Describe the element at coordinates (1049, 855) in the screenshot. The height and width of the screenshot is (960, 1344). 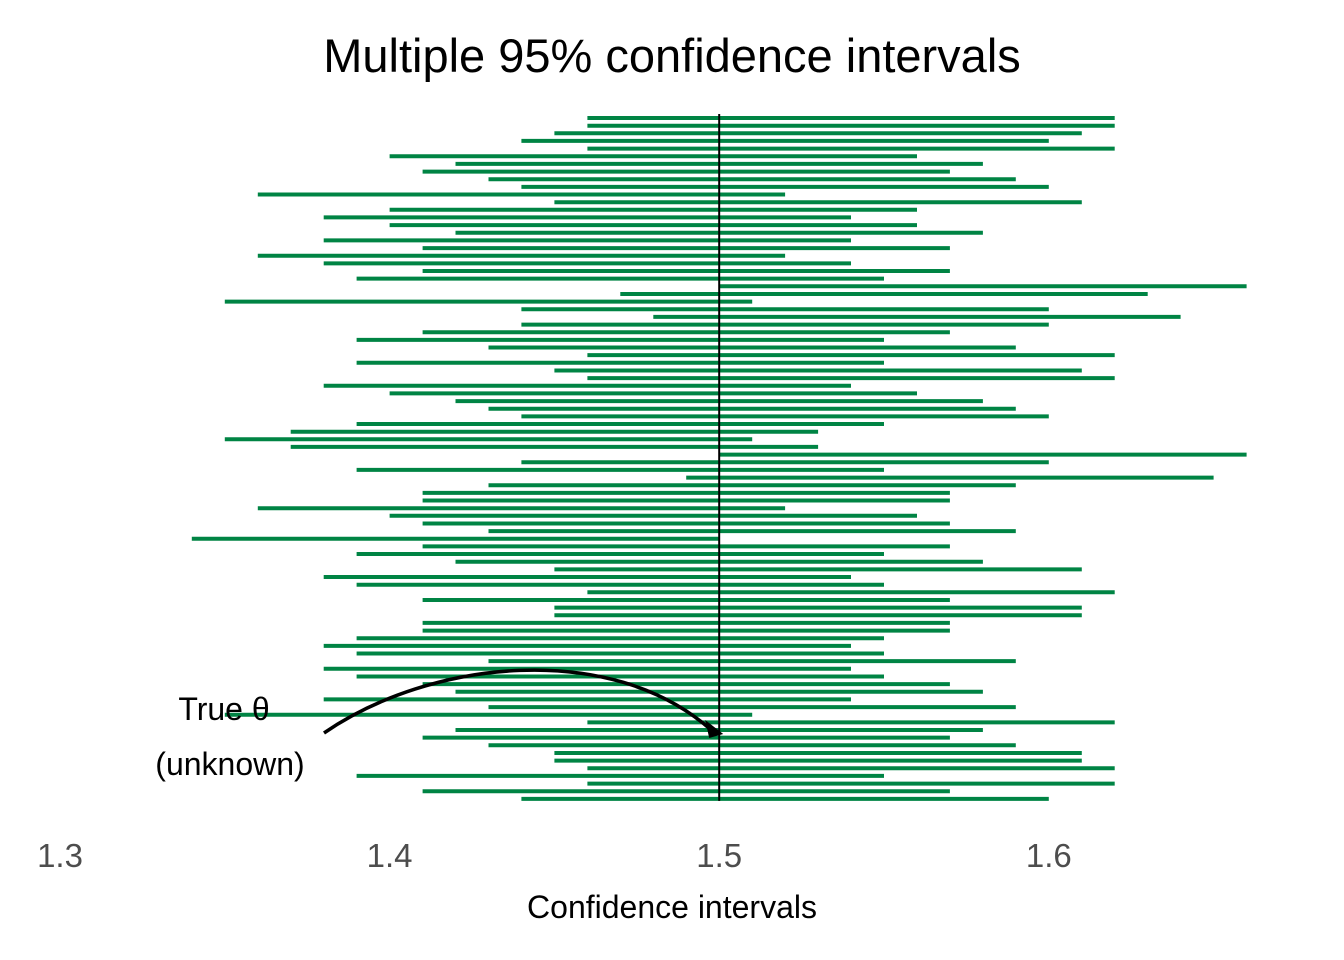
I see `x-tick-label: 1.6` at that location.